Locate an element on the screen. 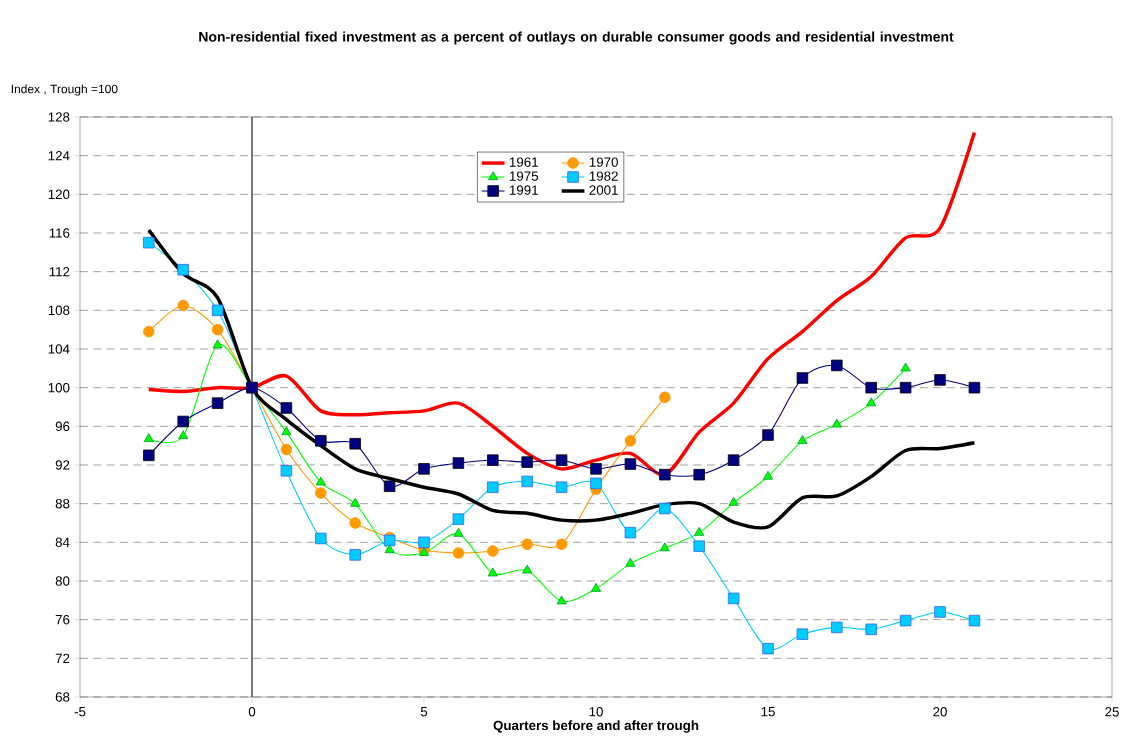 This screenshot has height=756, width=1123. y-tick-label: 104 is located at coordinates (59, 349).